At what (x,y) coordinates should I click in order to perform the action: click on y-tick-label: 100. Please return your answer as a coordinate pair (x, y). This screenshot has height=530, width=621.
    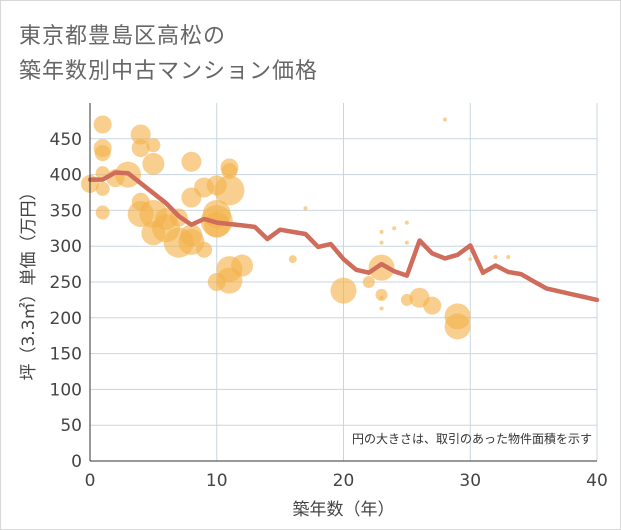
    Looking at the image, I should click on (66, 390).